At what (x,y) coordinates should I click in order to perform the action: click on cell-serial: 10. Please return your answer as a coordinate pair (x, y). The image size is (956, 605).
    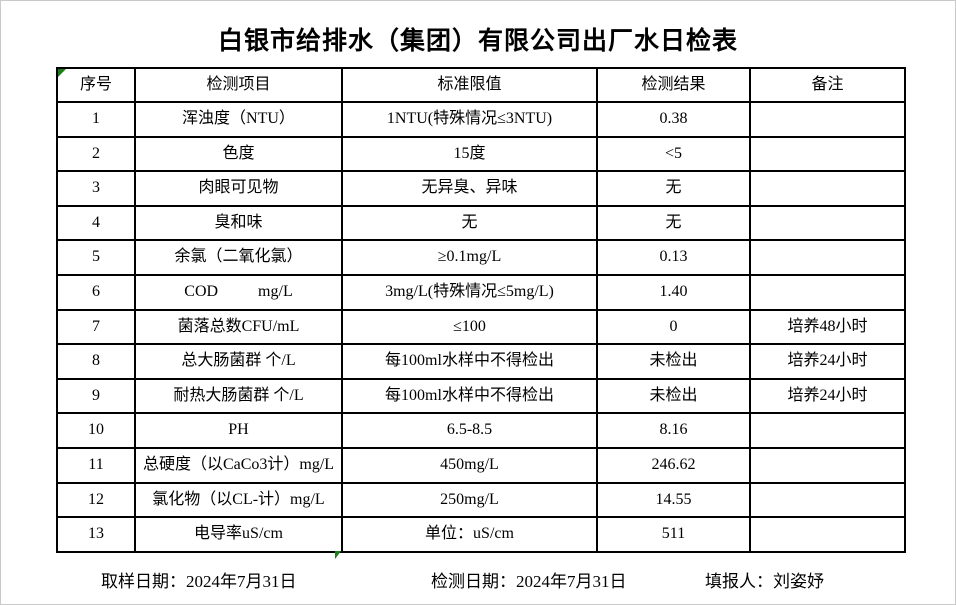
    Looking at the image, I should click on (96, 430).